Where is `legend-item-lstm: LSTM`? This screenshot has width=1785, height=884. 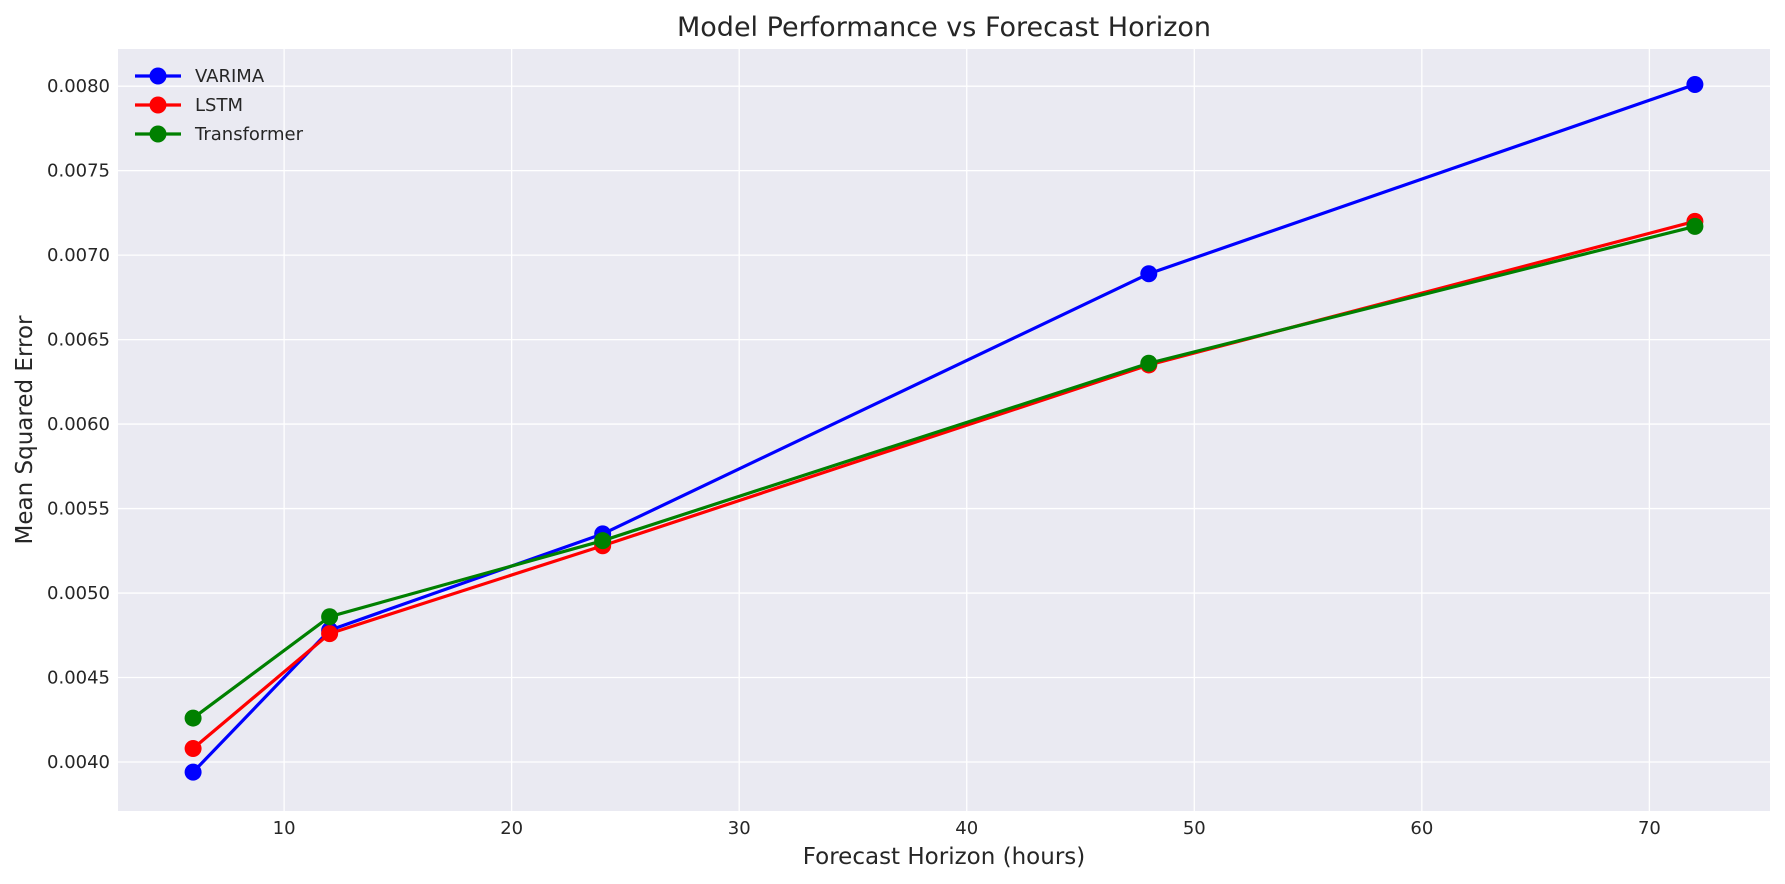 legend-item-lstm: LSTM is located at coordinates (189, 105).